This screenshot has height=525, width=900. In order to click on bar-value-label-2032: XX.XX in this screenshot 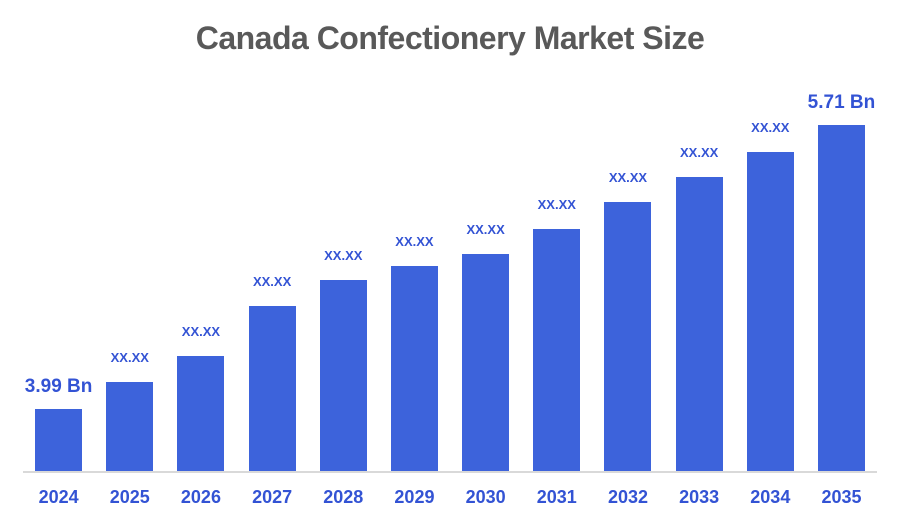, I will do `click(628, 177)`.